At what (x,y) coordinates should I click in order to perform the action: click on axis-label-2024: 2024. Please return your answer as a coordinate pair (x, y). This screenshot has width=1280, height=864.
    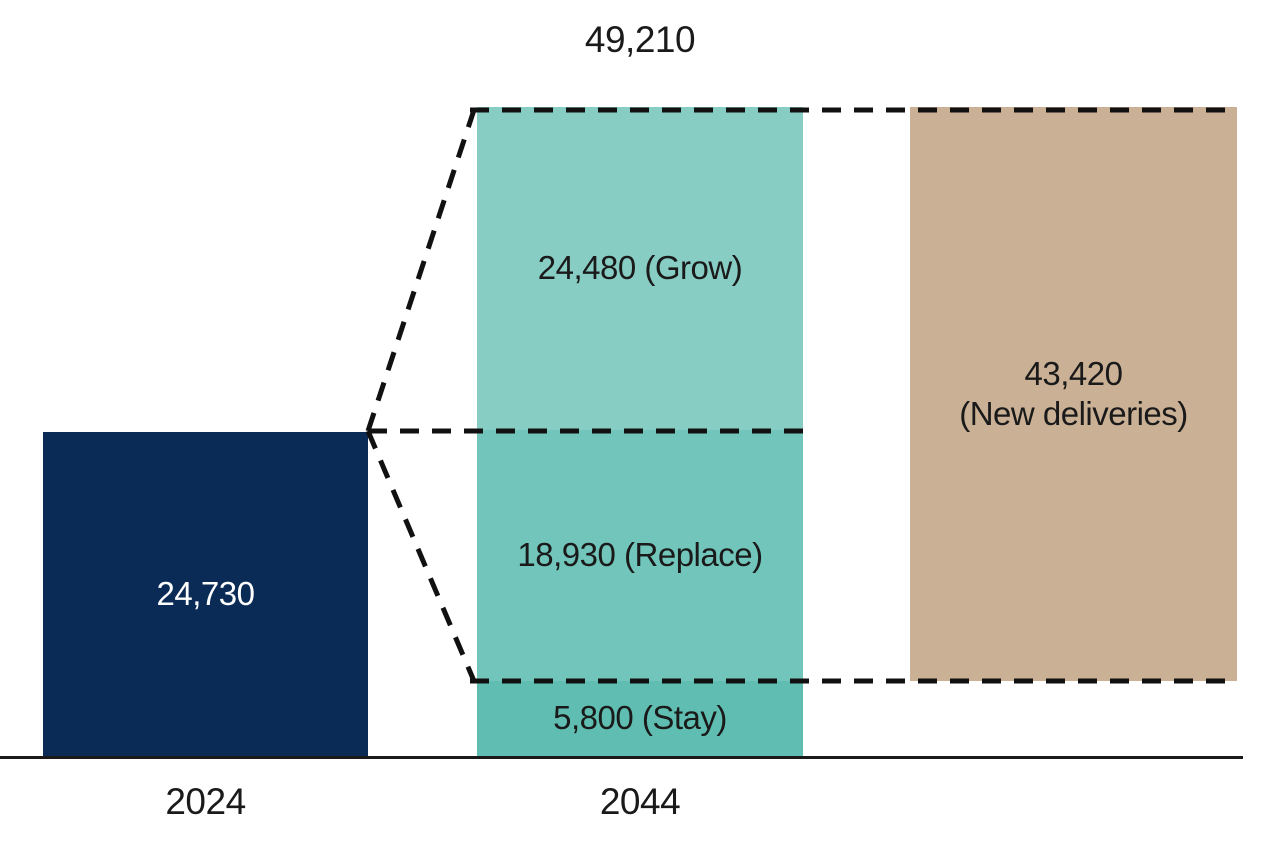
    Looking at the image, I should click on (205, 801).